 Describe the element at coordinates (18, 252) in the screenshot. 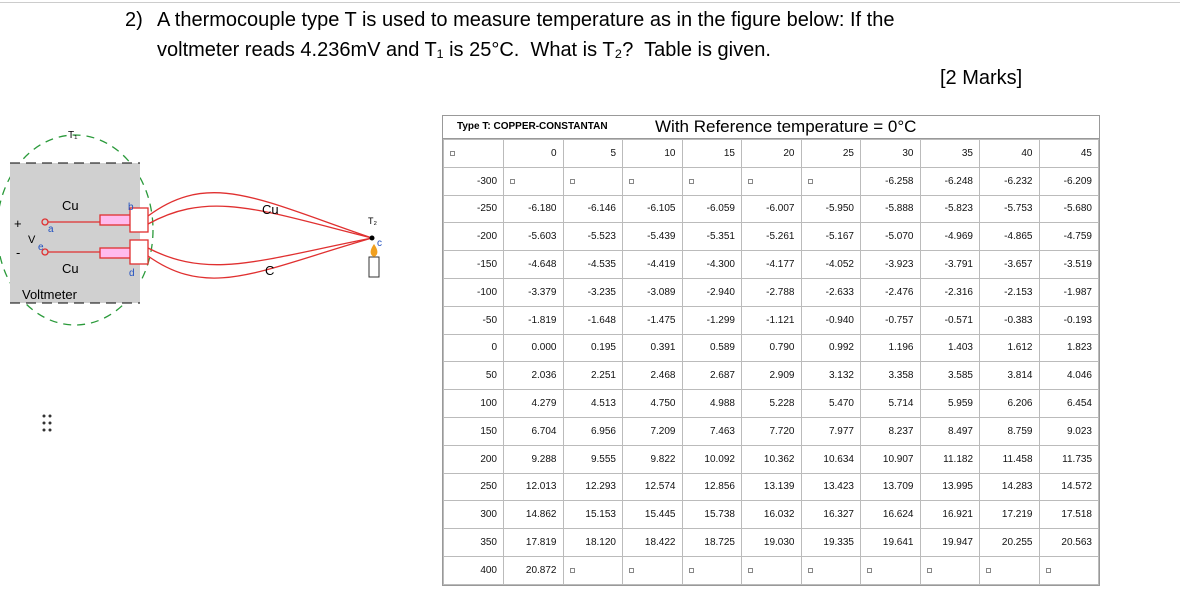

I see `label: -` at that location.